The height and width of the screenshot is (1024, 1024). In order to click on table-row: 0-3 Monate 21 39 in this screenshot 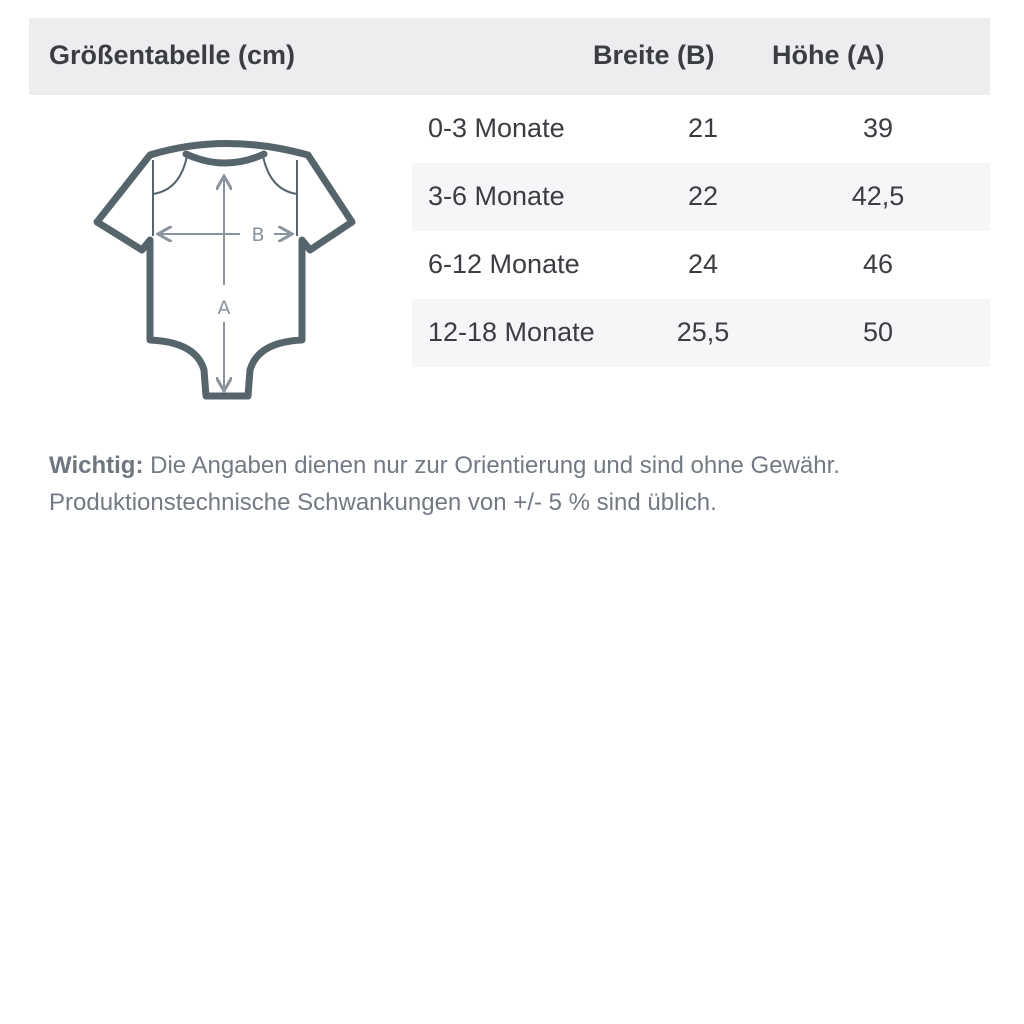, I will do `click(701, 129)`.